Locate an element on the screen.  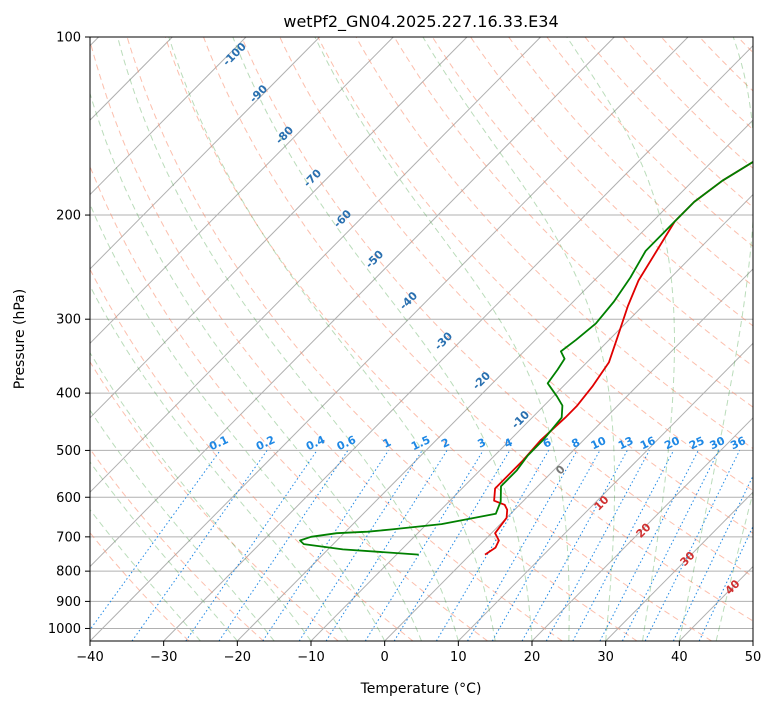
y-tick-label: 100 is located at coordinates (68, 38).